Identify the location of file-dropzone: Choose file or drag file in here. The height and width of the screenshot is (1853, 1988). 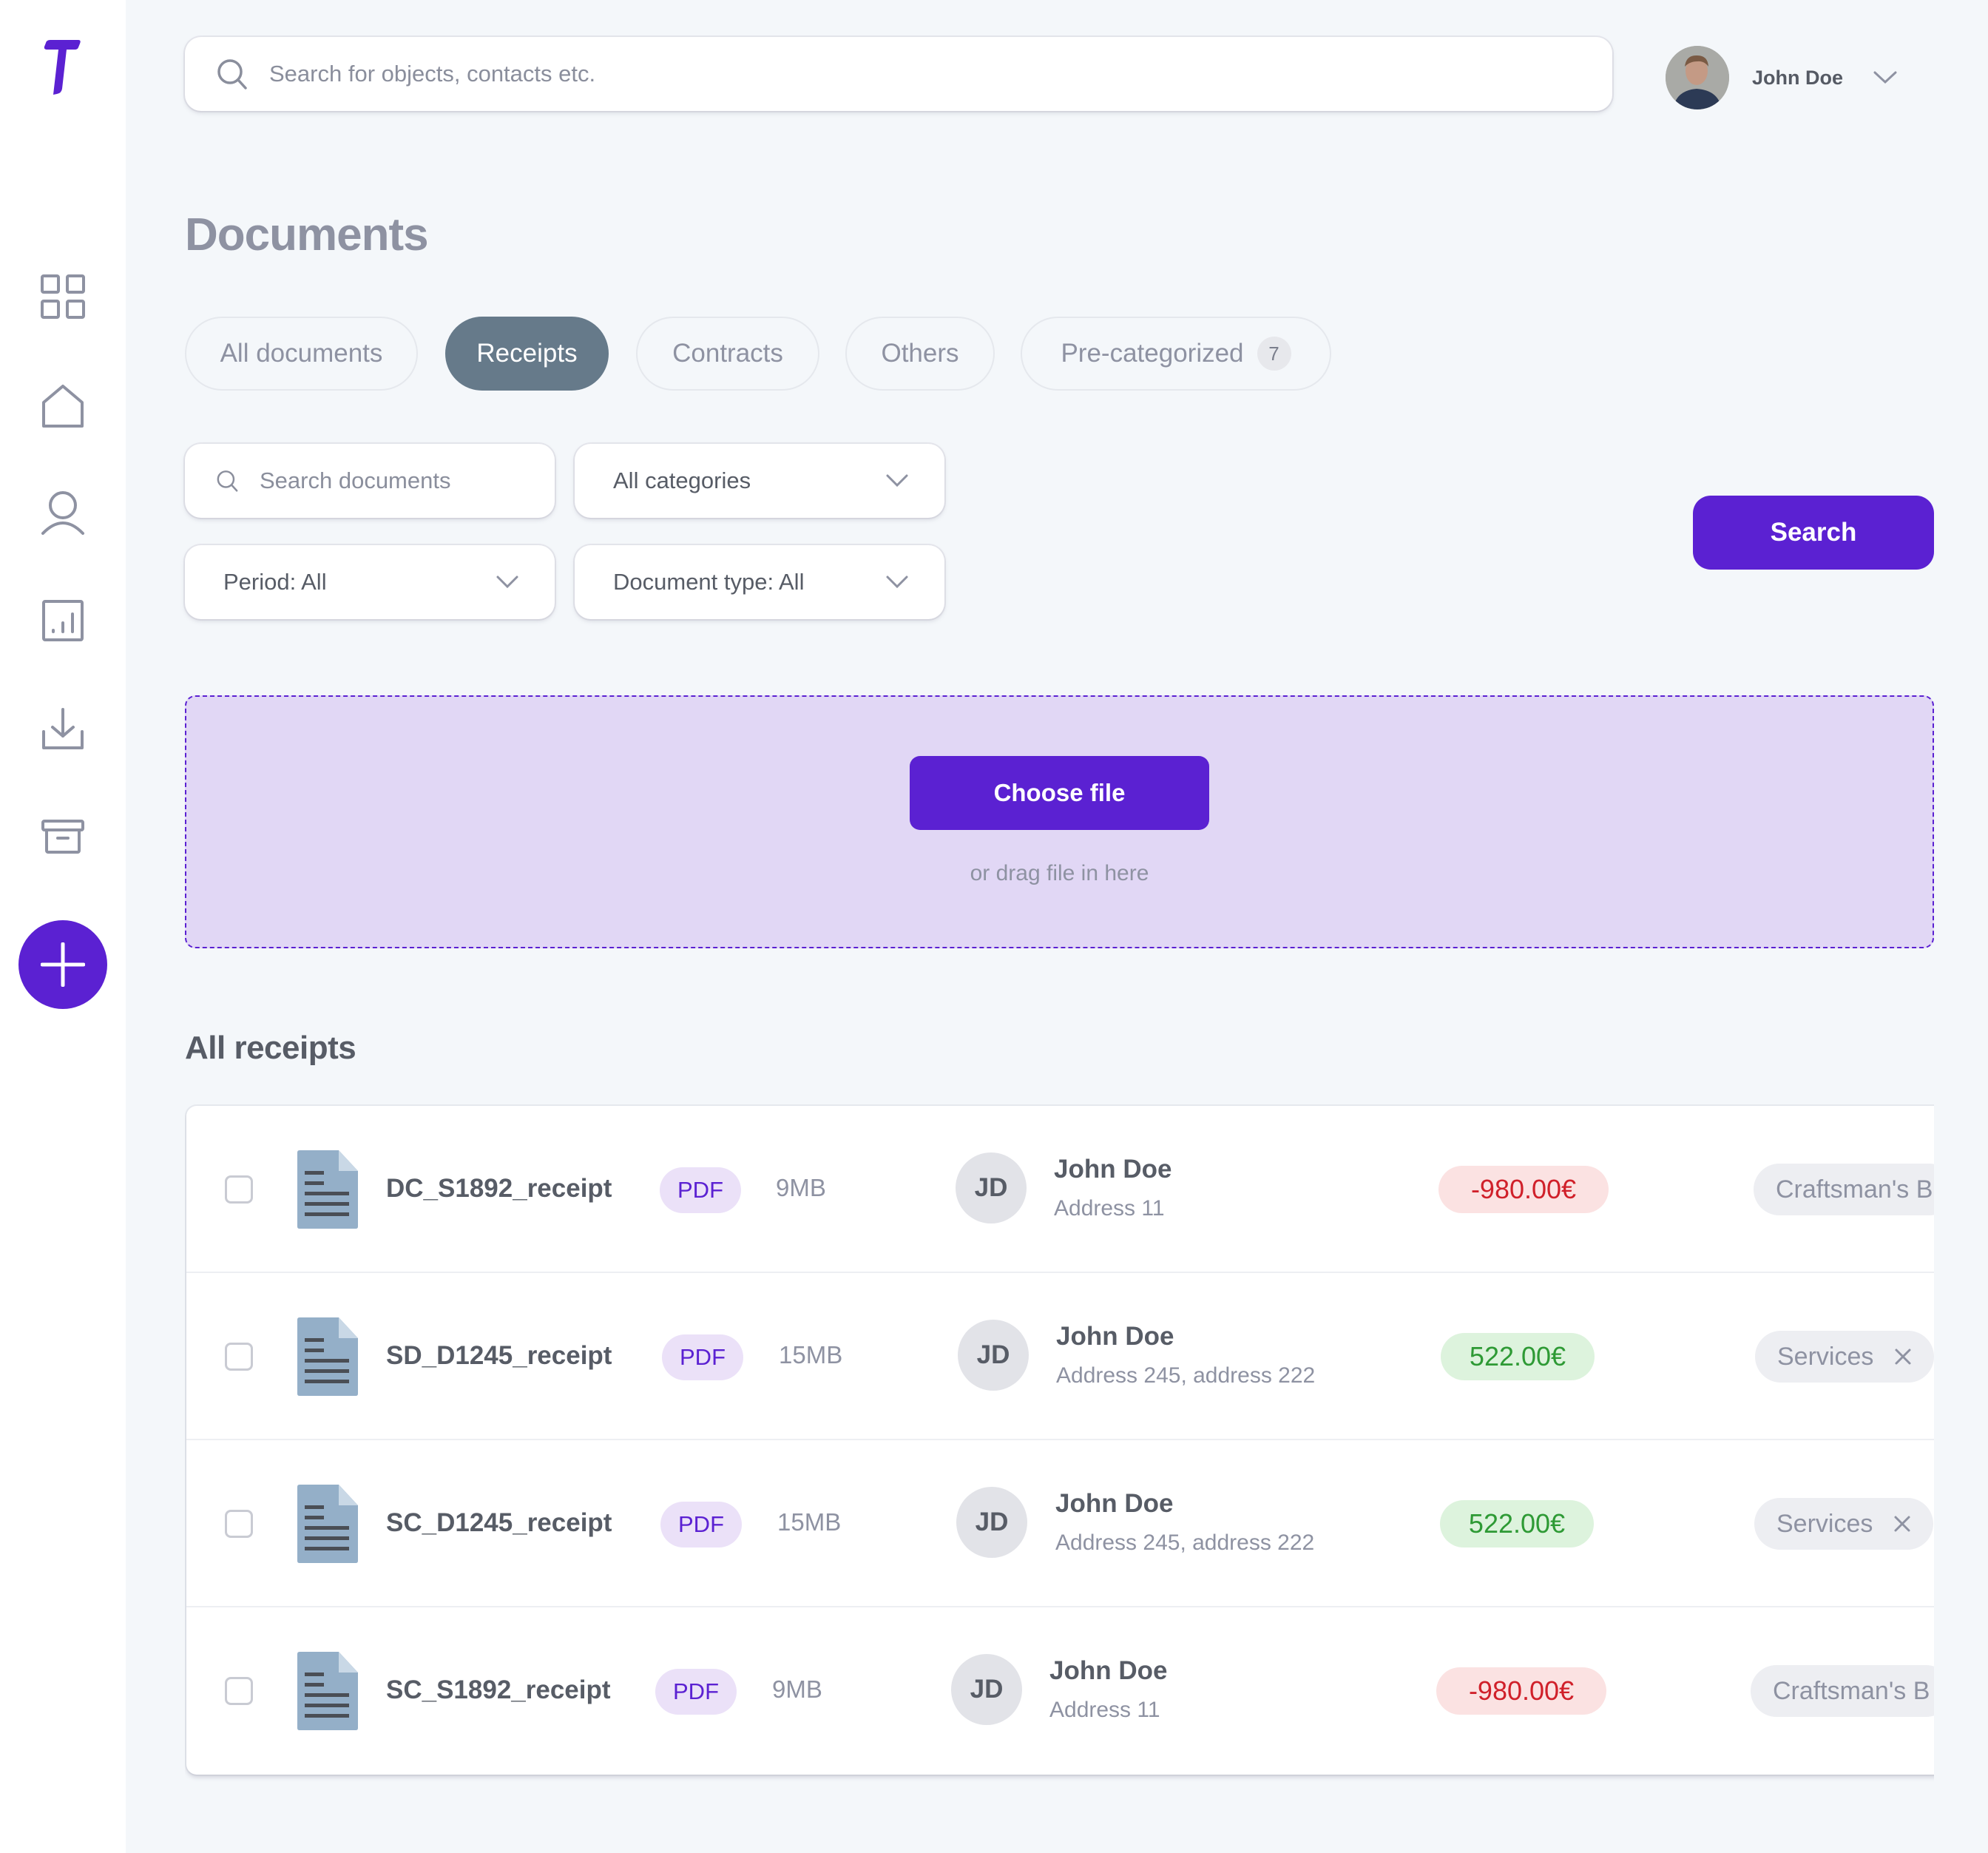
(1059, 821).